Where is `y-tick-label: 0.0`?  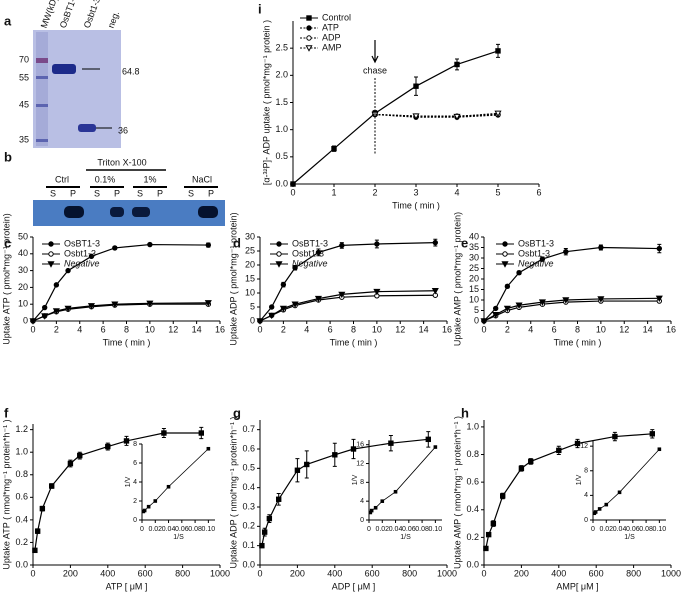 y-tick-label: 0.0 is located at coordinates (472, 564).